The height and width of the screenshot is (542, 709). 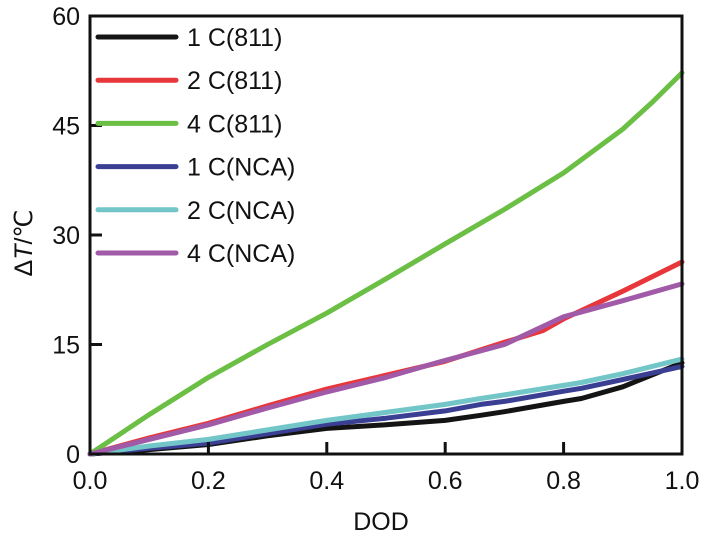 What do you see at coordinates (24, 226) in the screenshot?
I see `y-axis-title-unit: /℃` at bounding box center [24, 226].